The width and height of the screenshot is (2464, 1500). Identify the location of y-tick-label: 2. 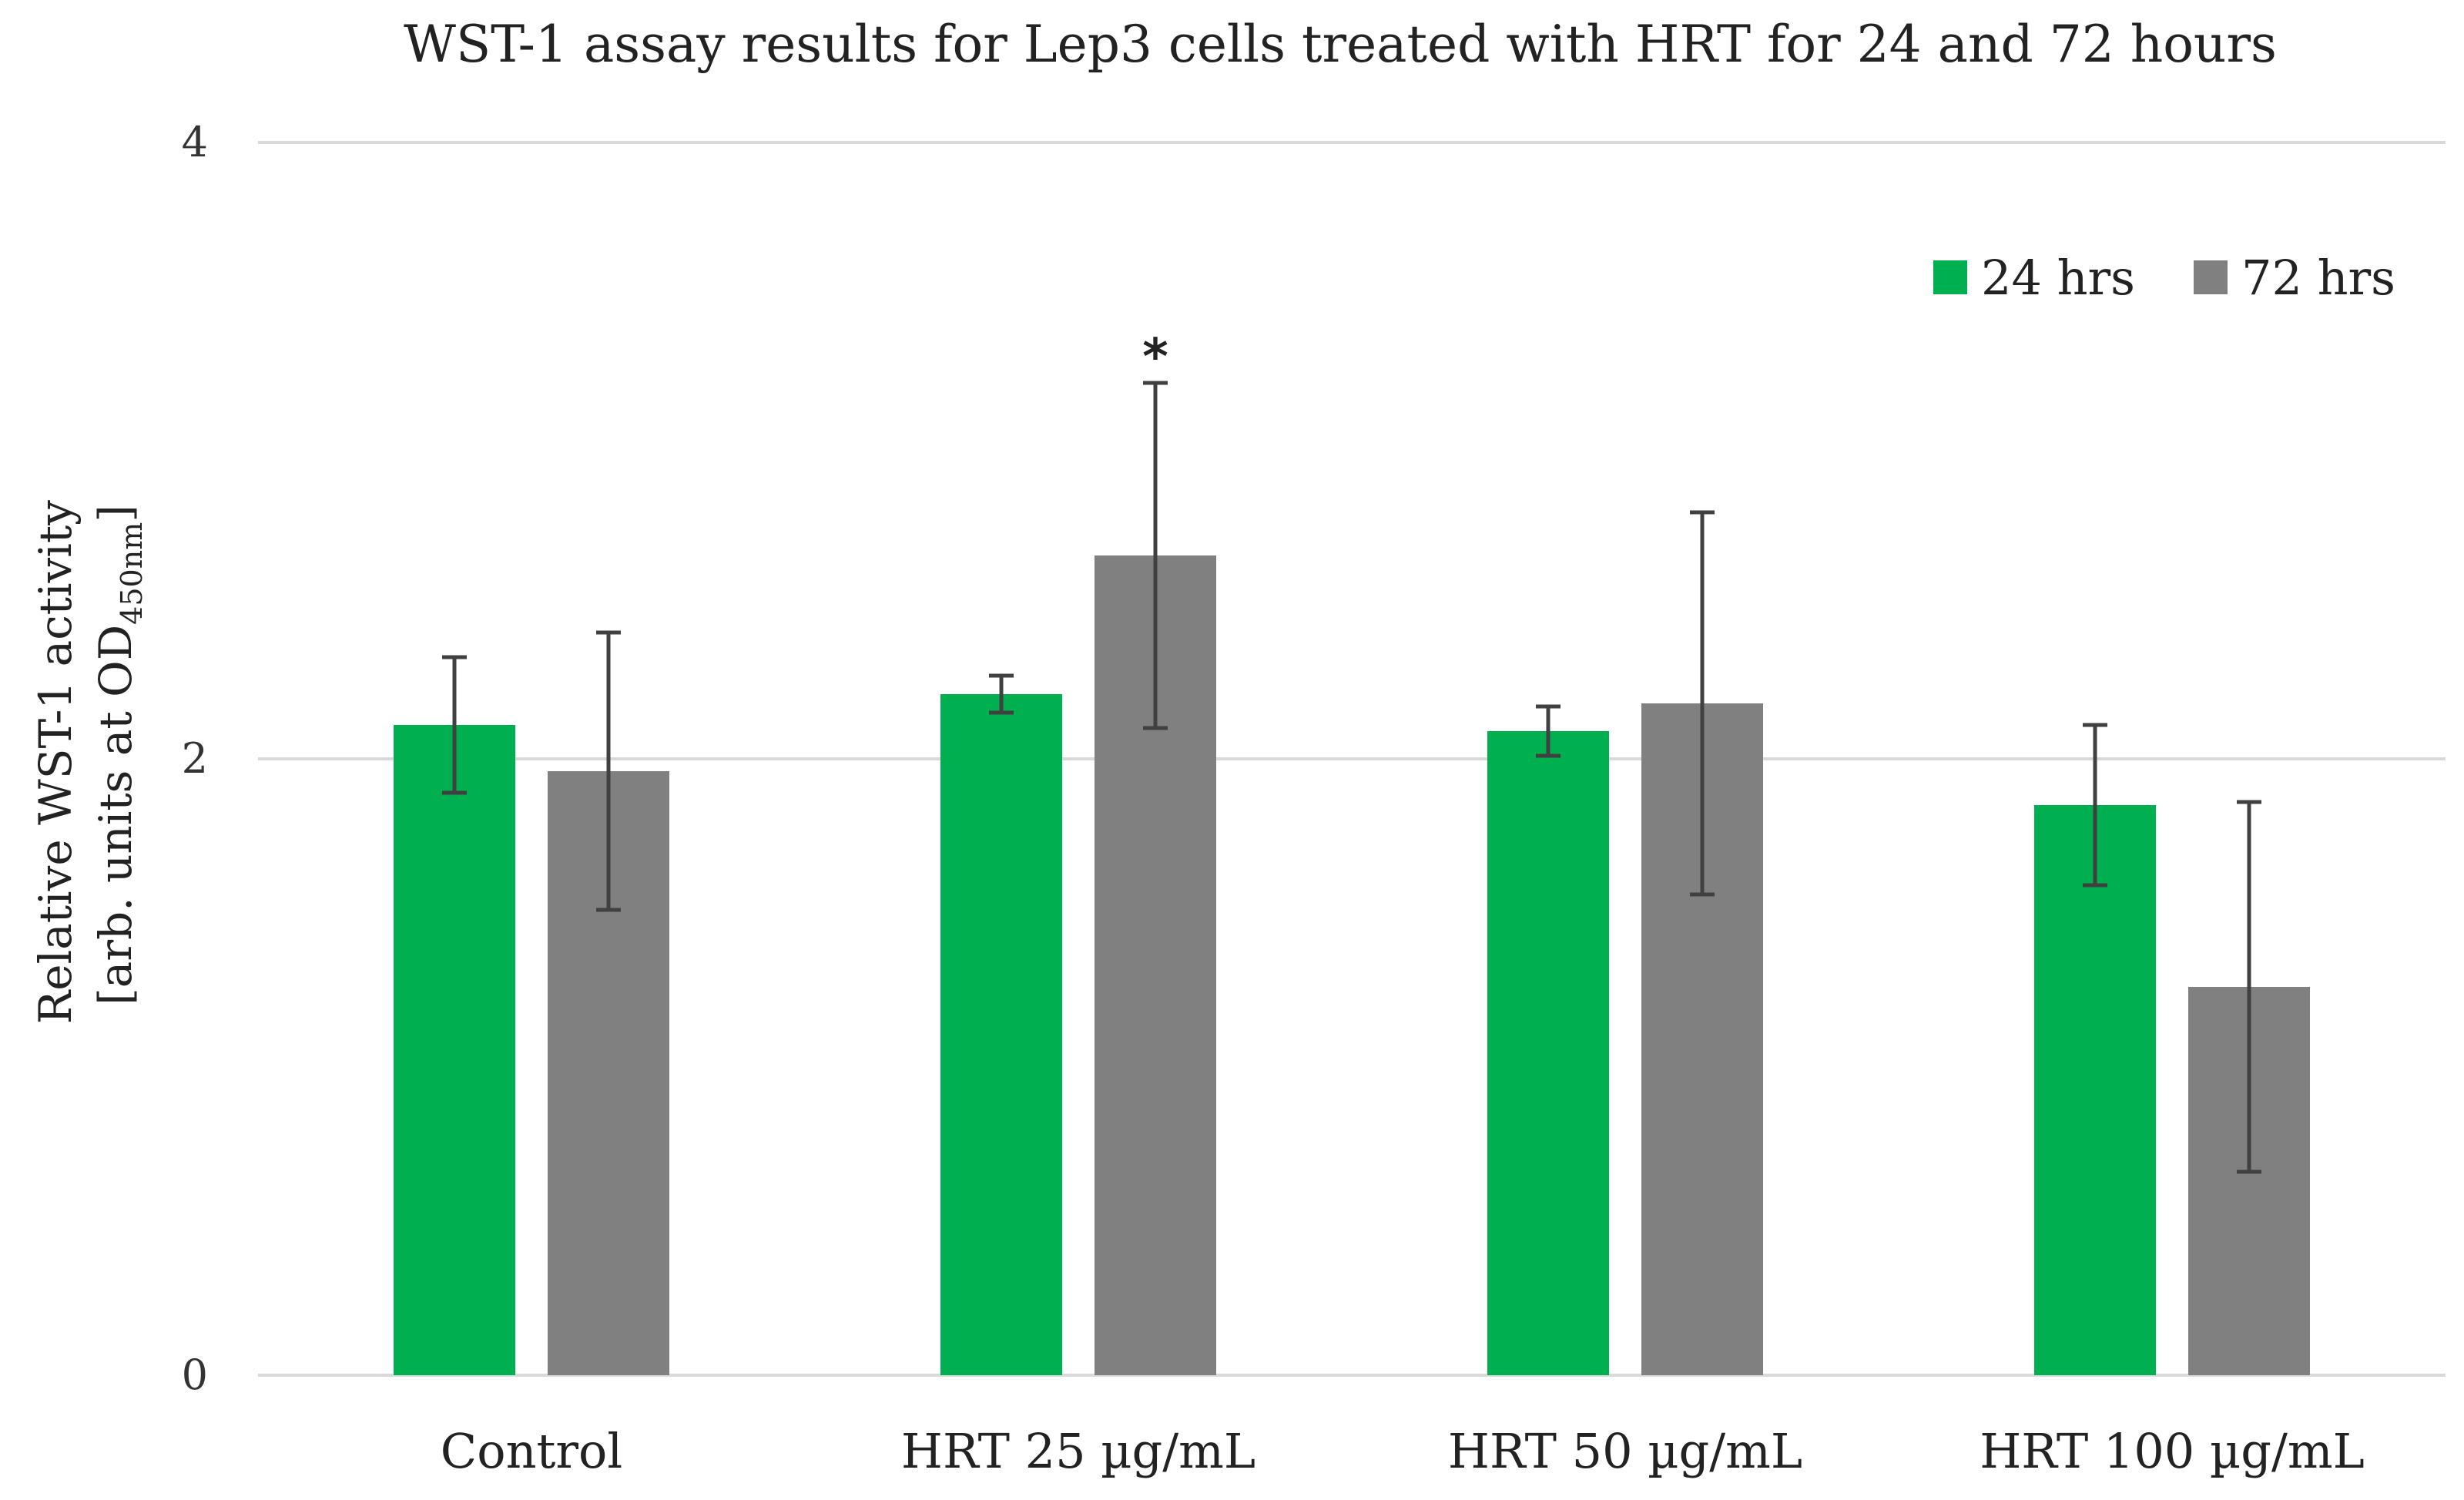
(195, 758).